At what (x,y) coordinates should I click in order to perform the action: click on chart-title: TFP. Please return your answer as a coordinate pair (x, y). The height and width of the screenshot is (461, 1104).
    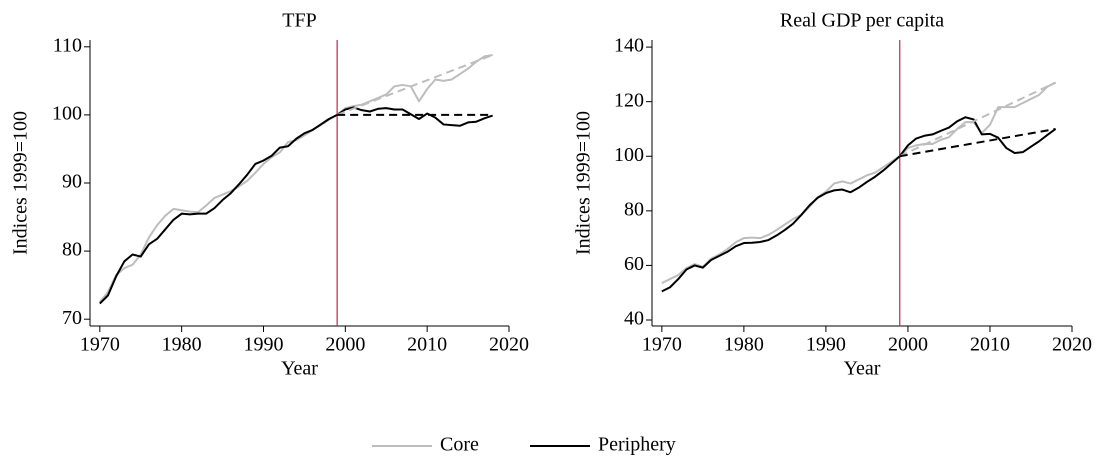
    Looking at the image, I should click on (299, 21).